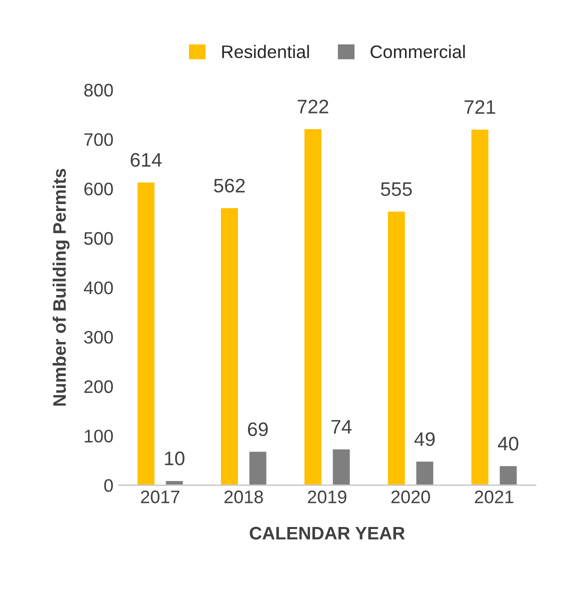 This screenshot has width=564, height=599. Describe the element at coordinates (265, 51) in the screenshot. I see `legend-label: Residential` at that location.